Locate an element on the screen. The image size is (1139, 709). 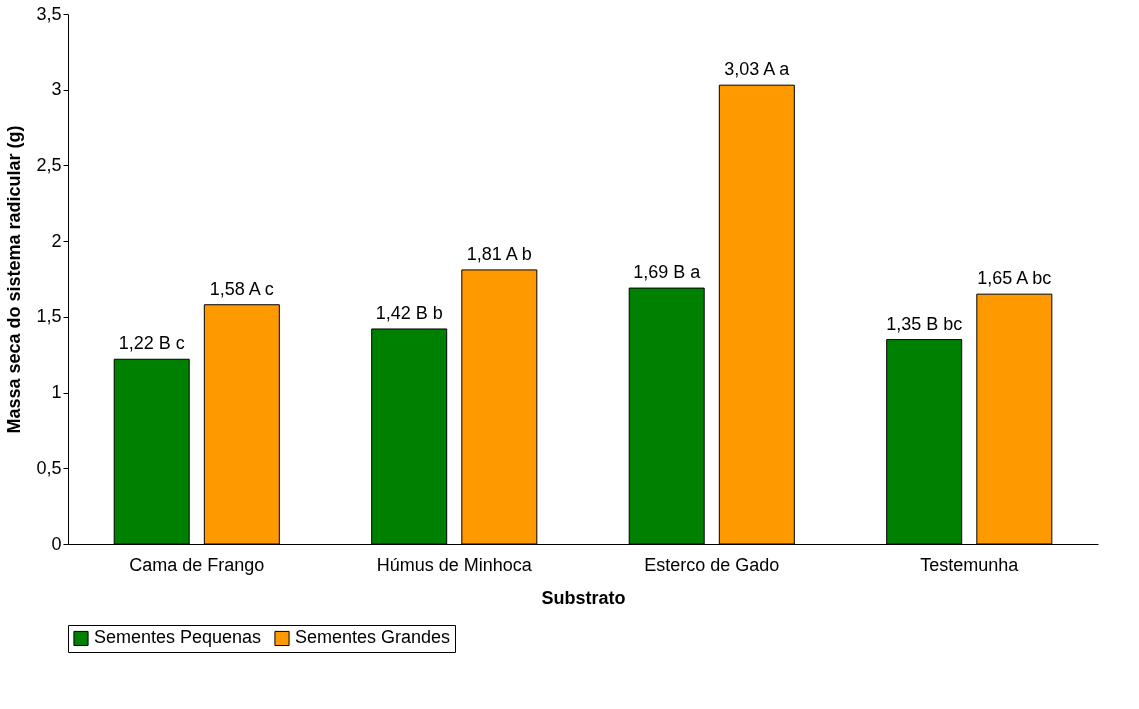
x-tick-label: Húmus de Minhoca is located at coordinates (454, 564).